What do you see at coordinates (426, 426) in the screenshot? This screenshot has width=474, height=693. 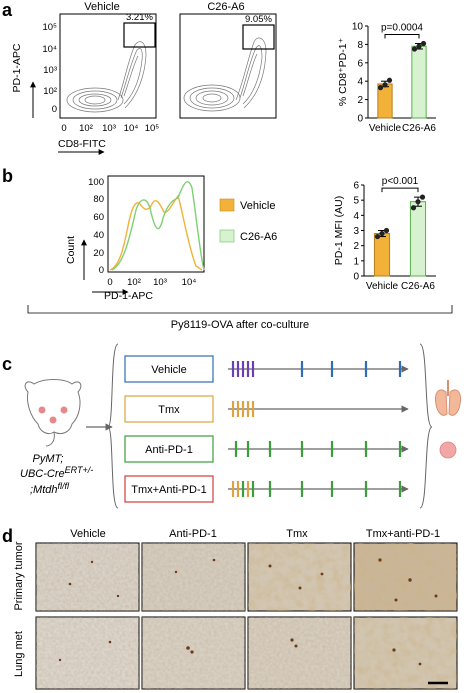 I see `right-brace` at bounding box center [426, 426].